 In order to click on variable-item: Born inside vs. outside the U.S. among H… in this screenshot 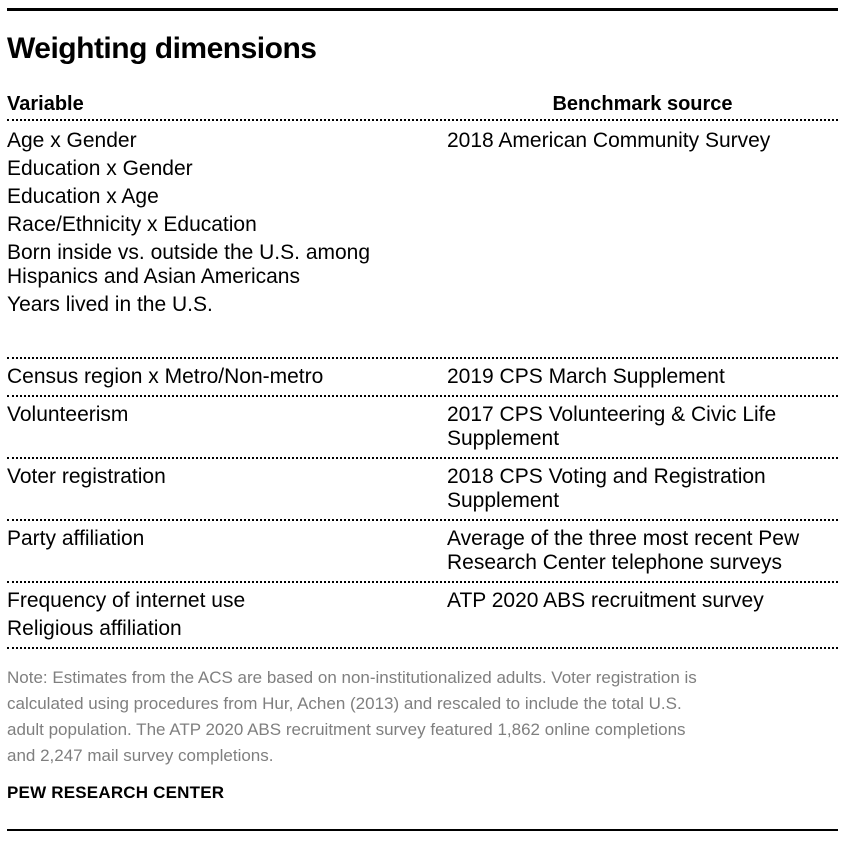, I will do `click(189, 264)`.